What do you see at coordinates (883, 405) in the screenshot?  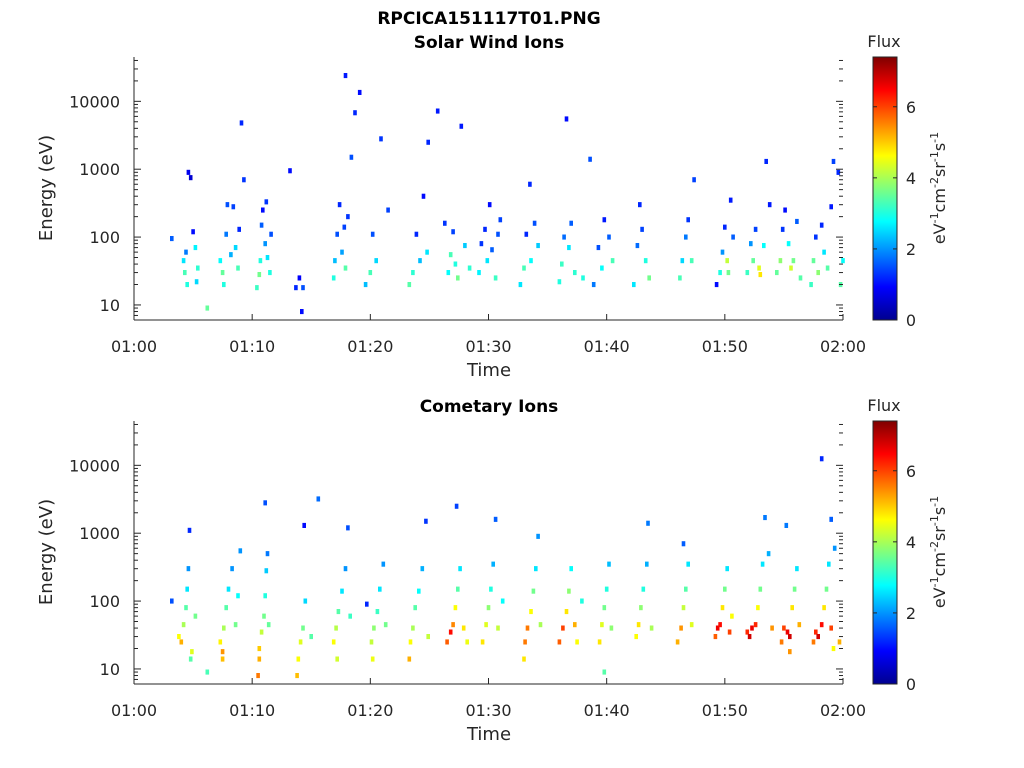 I see `colorbar-title-cometary: Flux` at bounding box center [883, 405].